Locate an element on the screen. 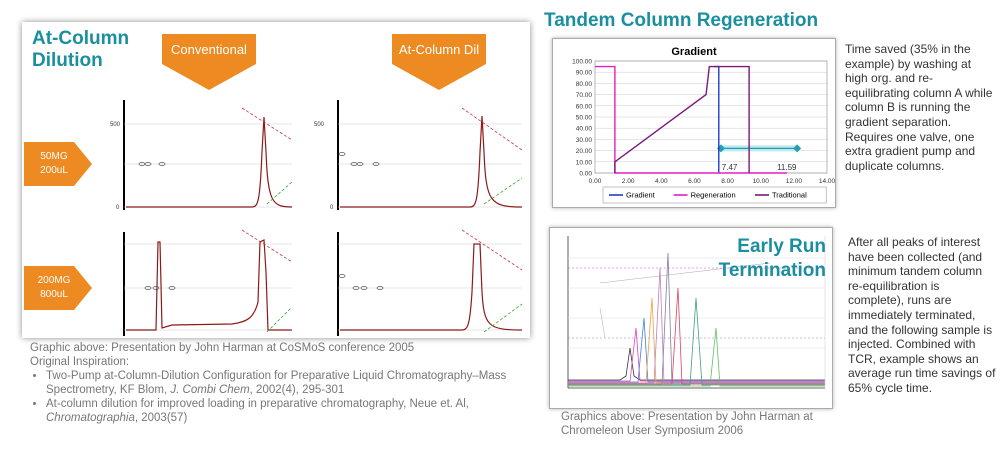  plot-conventional-50mg: 500 0 is located at coordinates (201, 155).